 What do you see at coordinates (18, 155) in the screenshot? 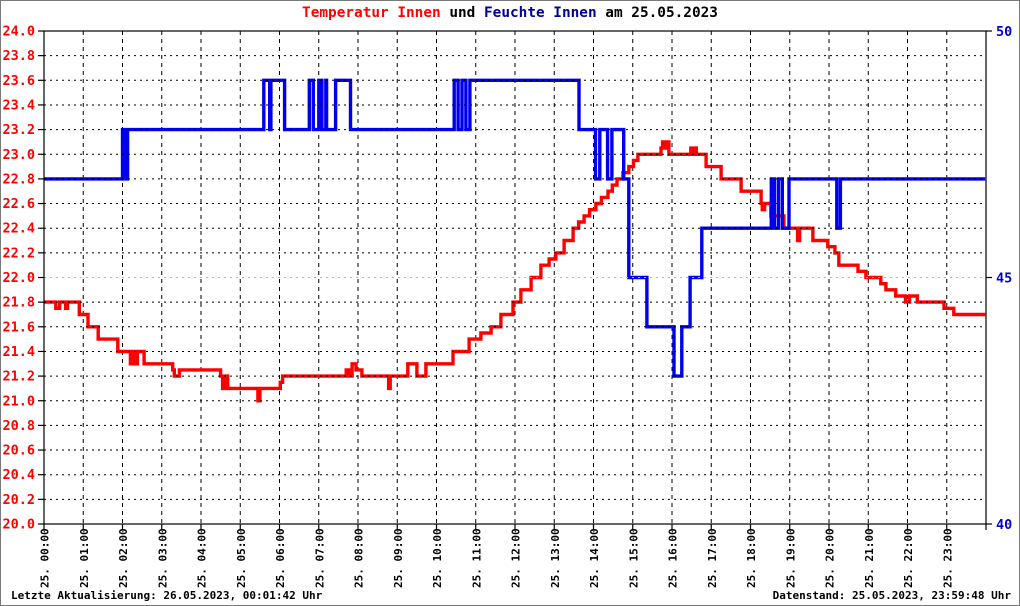
I see `left-axis-tick-label: 23.0` at bounding box center [18, 155].